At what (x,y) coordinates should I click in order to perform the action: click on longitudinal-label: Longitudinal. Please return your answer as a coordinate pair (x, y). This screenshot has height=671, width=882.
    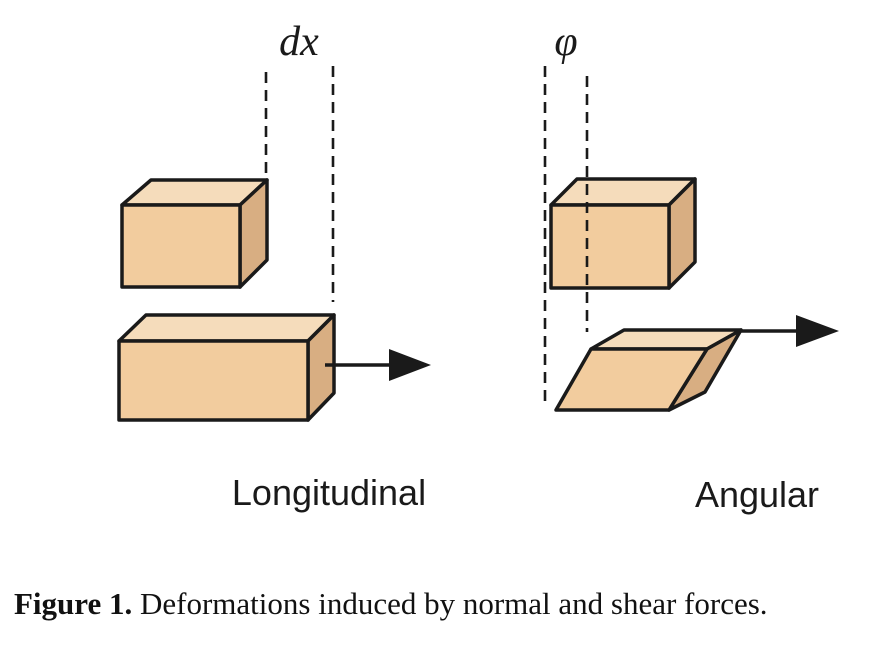
    Looking at the image, I should click on (329, 492).